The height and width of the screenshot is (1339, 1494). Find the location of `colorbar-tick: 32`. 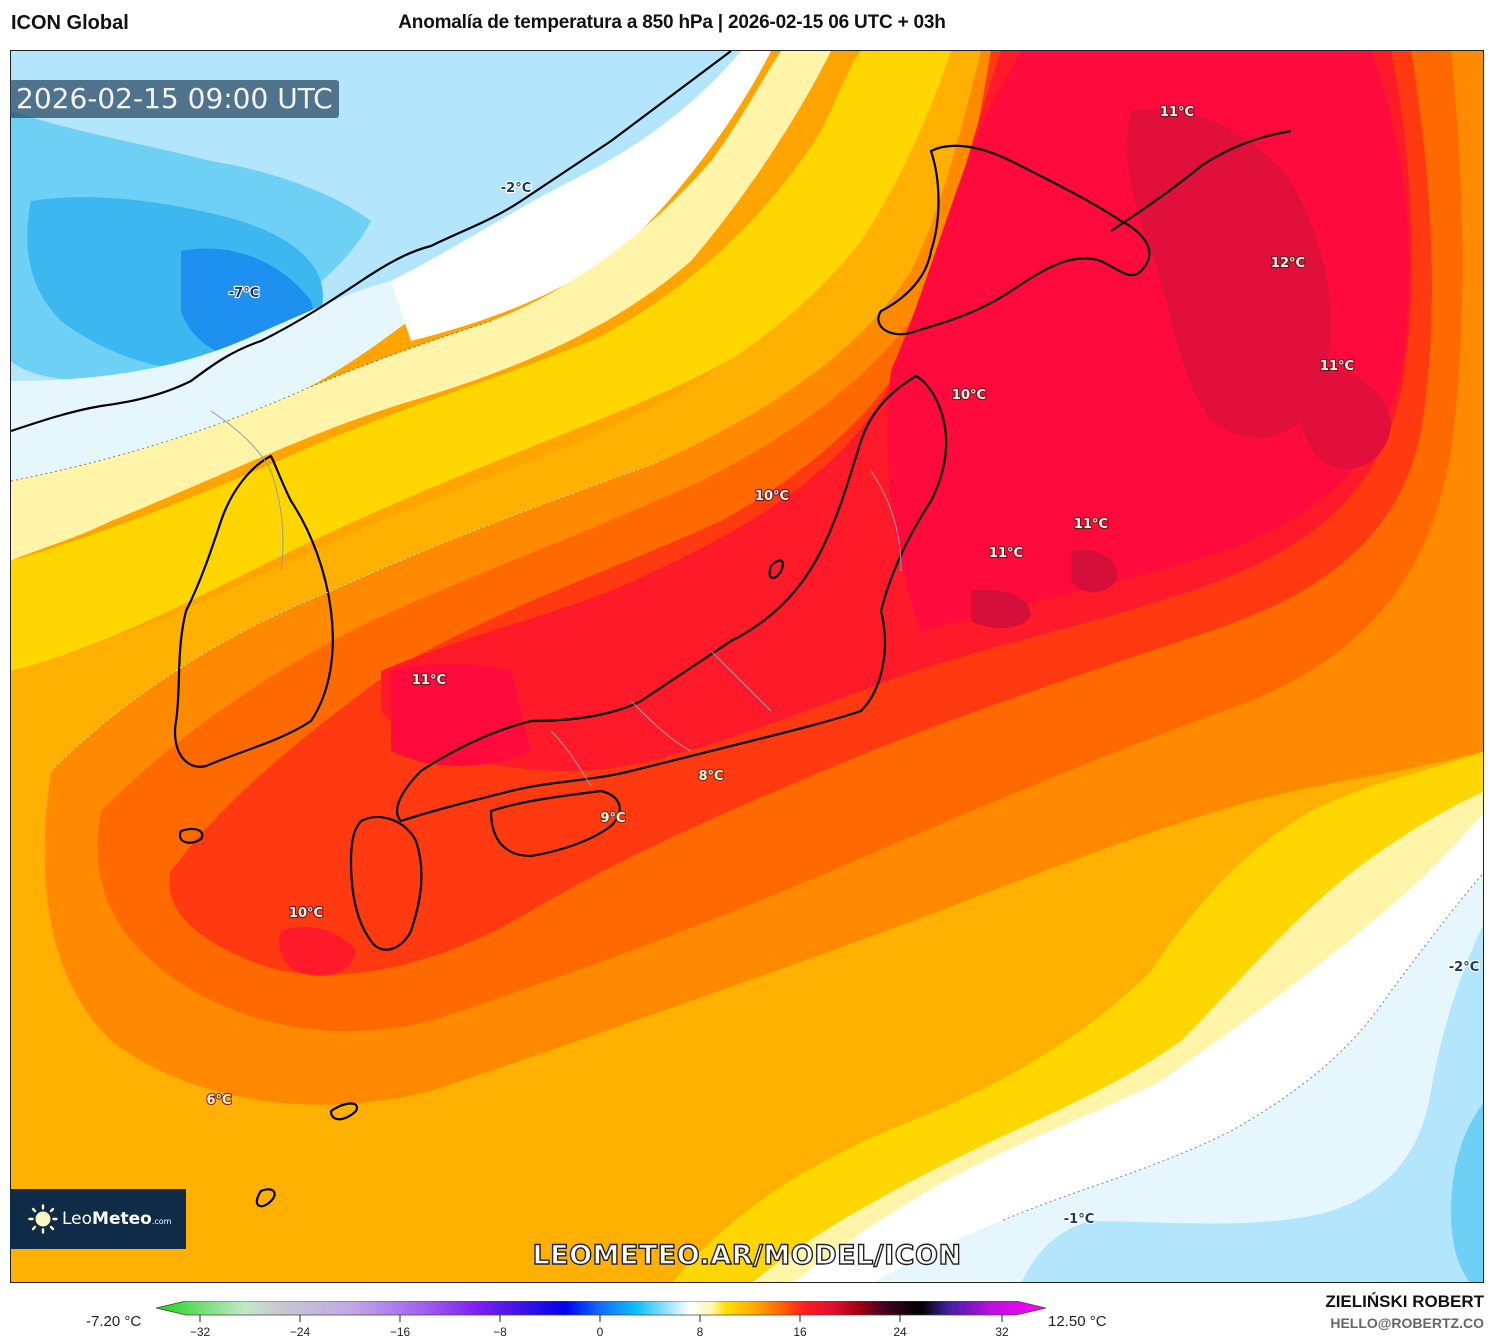

colorbar-tick: 32 is located at coordinates (1002, 1332).